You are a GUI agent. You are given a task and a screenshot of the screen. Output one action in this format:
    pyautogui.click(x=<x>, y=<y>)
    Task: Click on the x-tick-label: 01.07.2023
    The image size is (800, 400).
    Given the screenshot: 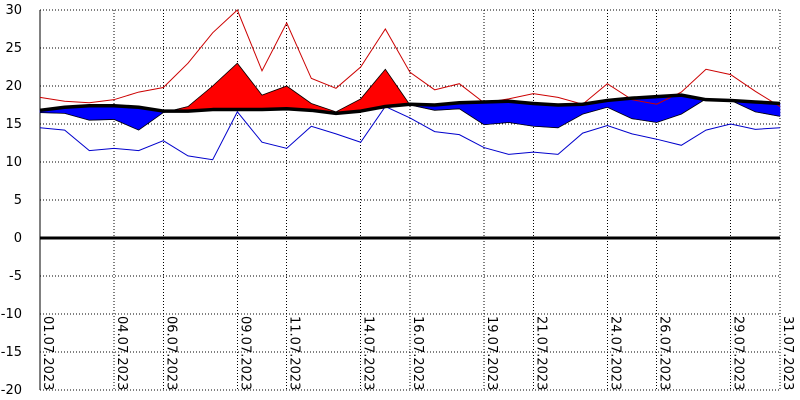 What is the action you would take?
    pyautogui.click(x=47, y=353)
    